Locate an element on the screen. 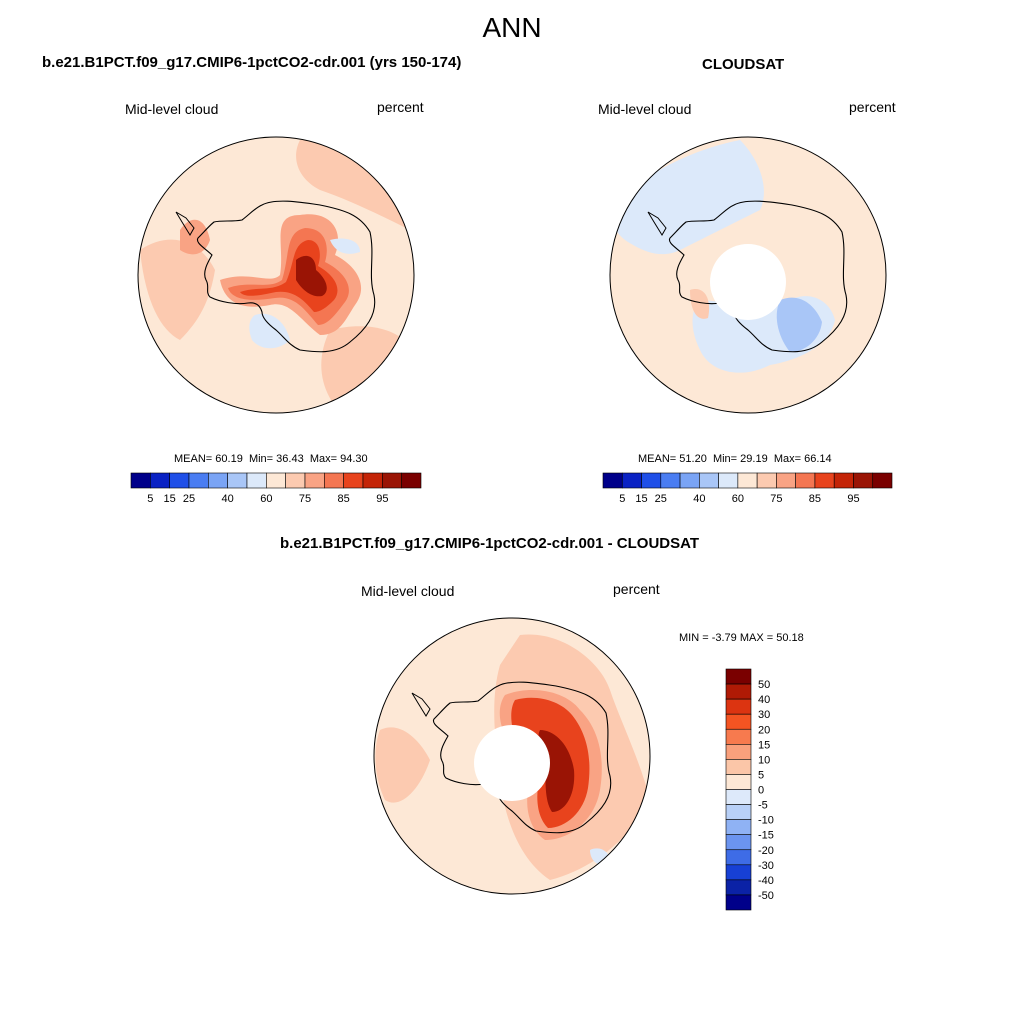 The width and height of the screenshot is (1024, 1024). model-units-label: percent is located at coordinates (400, 107).